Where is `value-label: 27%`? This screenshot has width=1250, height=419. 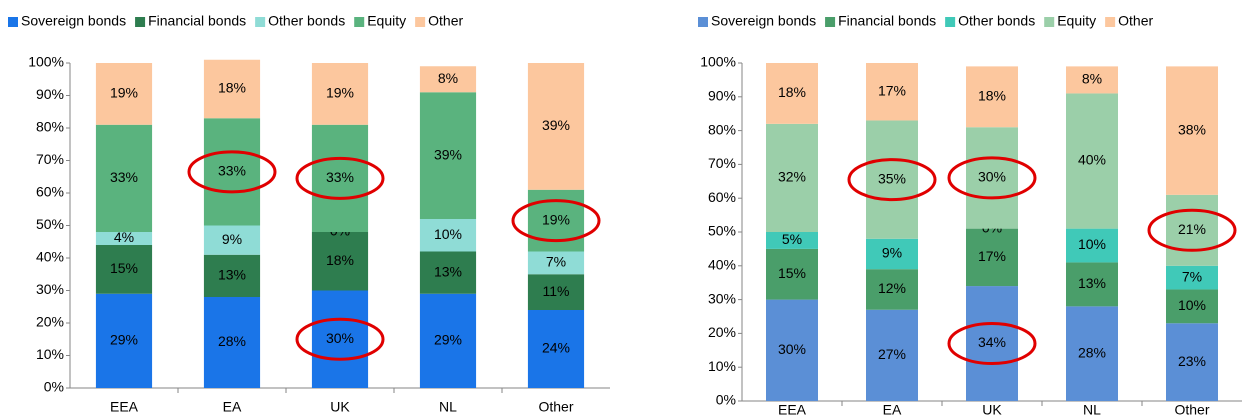 value-label: 27% is located at coordinates (892, 354).